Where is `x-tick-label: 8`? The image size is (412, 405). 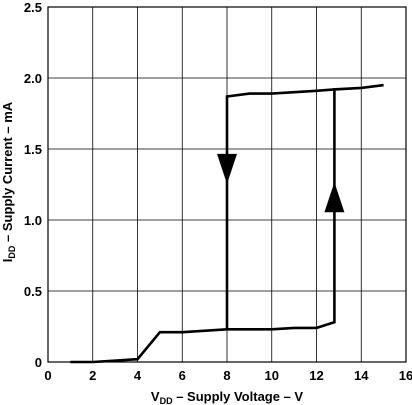 x-tick-label: 8 is located at coordinates (226, 375).